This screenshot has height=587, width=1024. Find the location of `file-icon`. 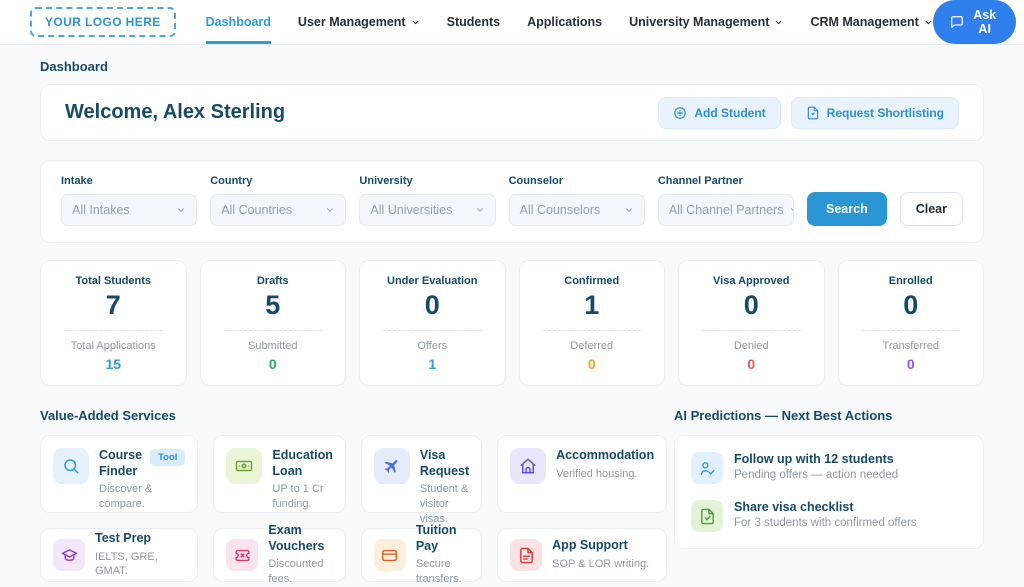

file-icon is located at coordinates (813, 113).